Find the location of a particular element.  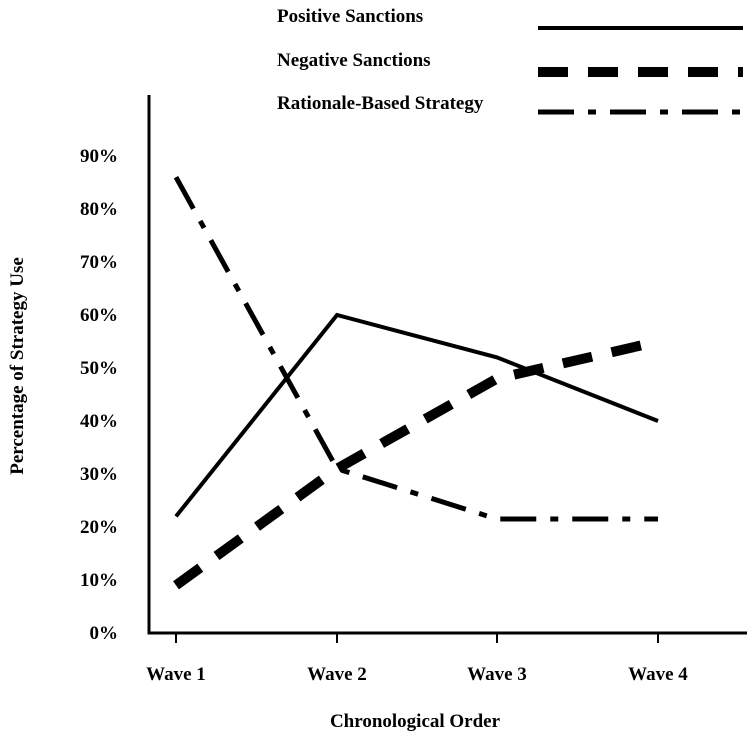

y-tick-label: 50% is located at coordinates (99, 368).